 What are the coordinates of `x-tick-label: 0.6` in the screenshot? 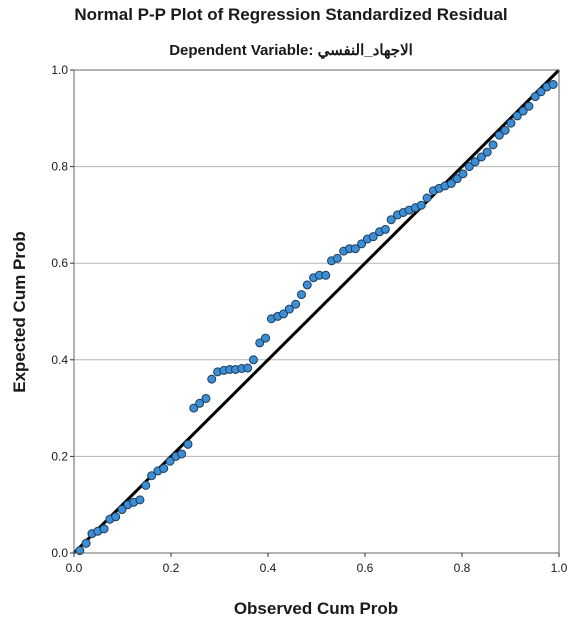 It's located at (365, 568).